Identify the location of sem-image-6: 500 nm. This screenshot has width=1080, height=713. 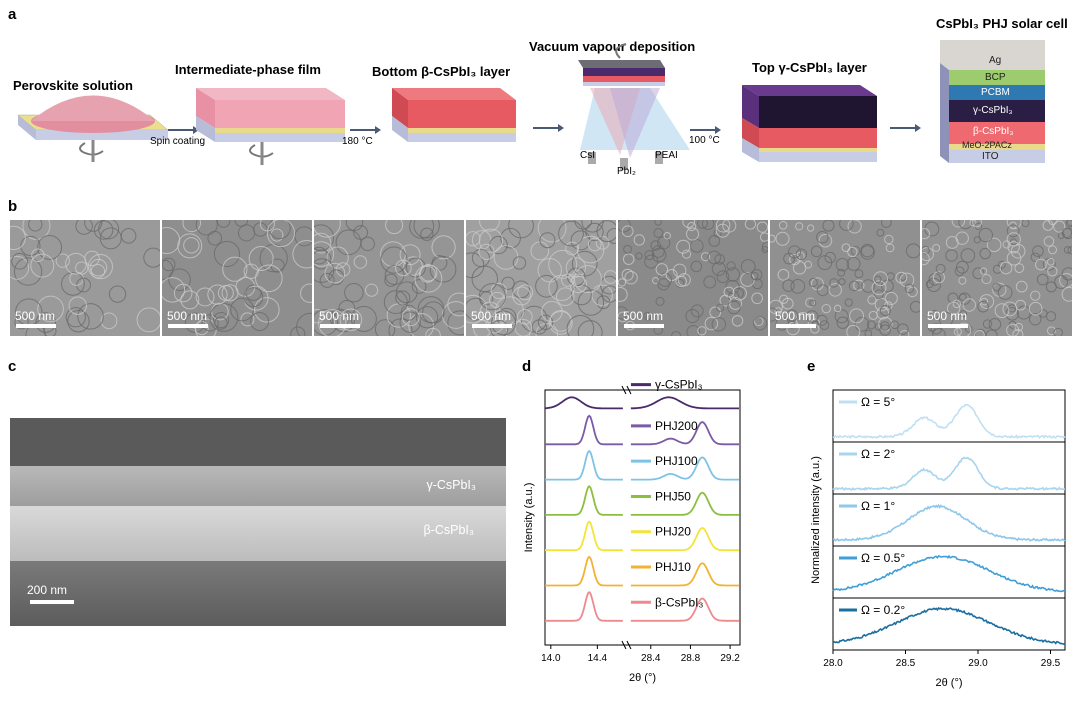
(845, 278).